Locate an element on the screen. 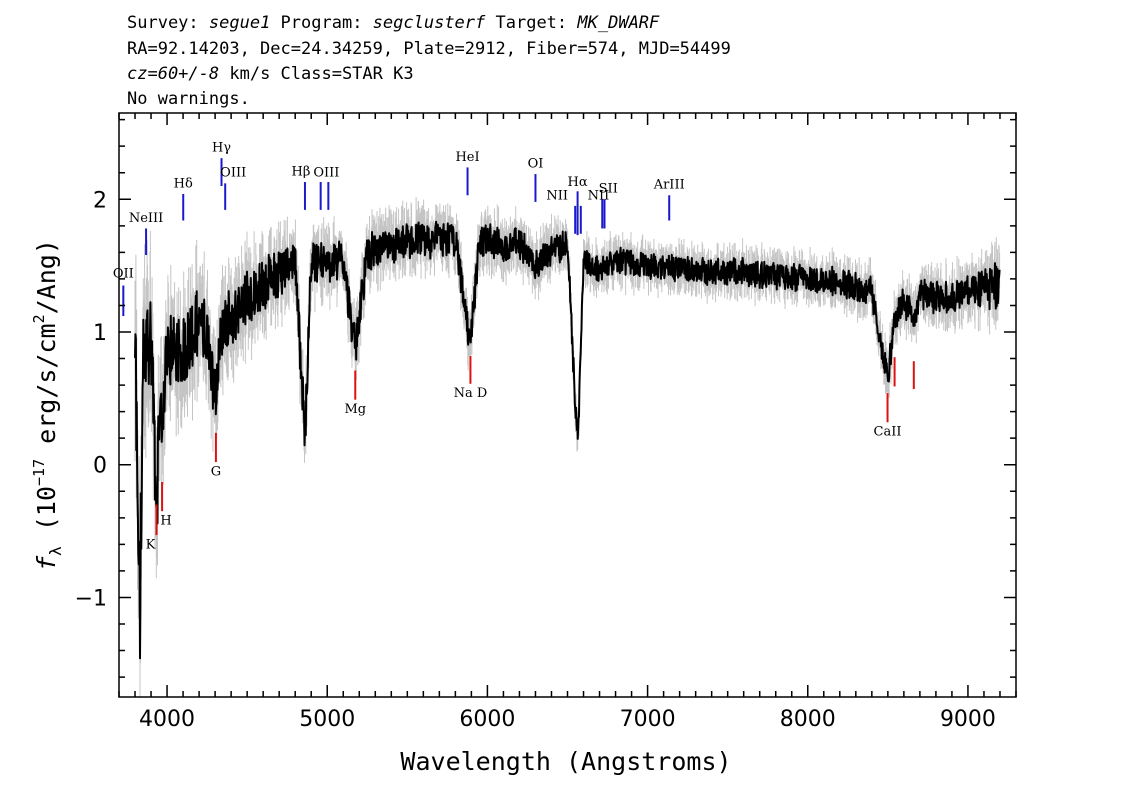 The width and height of the screenshot is (1134, 810). emission-line-label: NeIII is located at coordinates (146, 218).